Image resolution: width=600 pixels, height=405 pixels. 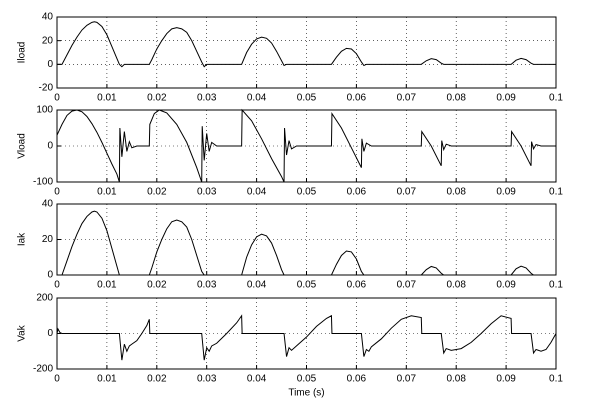 I want to click on y-axis-label: Iload, so click(x=22, y=53).